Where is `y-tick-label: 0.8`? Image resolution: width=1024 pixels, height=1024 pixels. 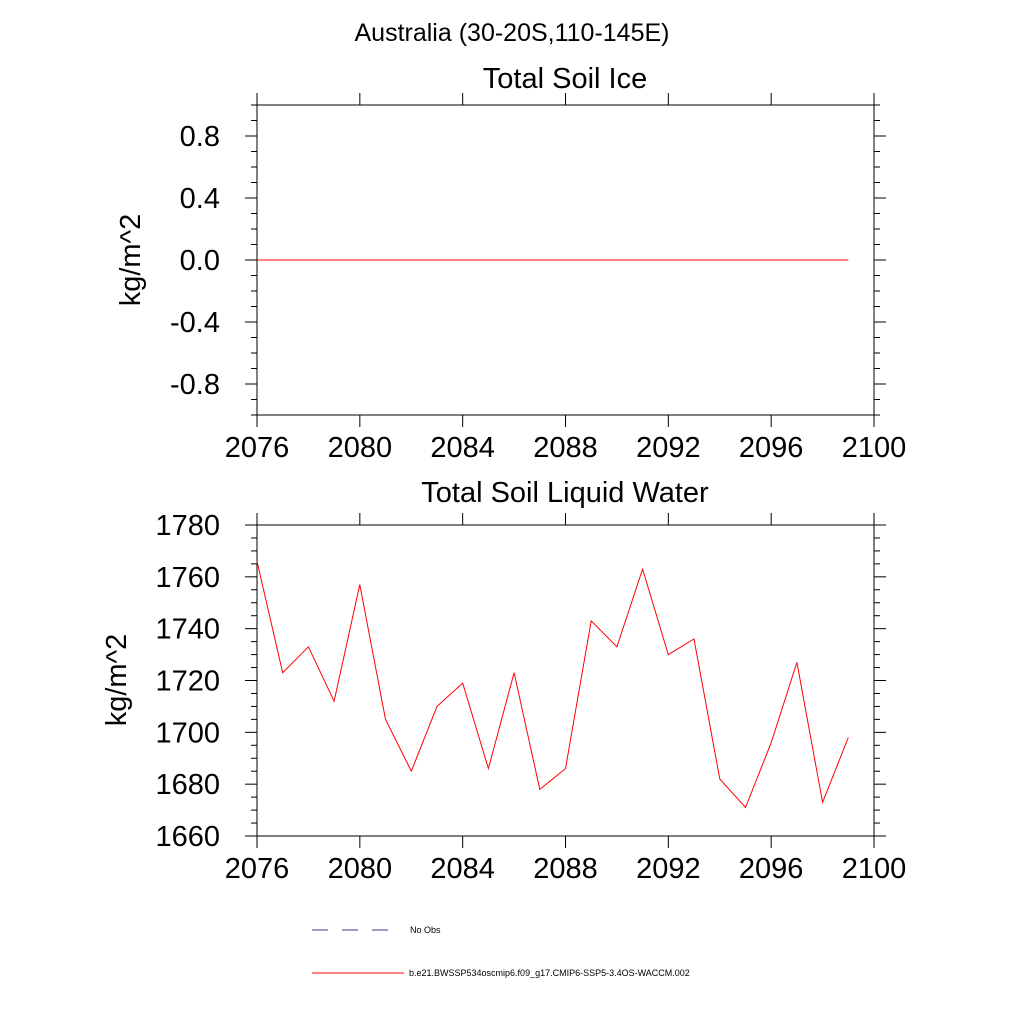 y-tick-label: 0.8 is located at coordinates (200, 137).